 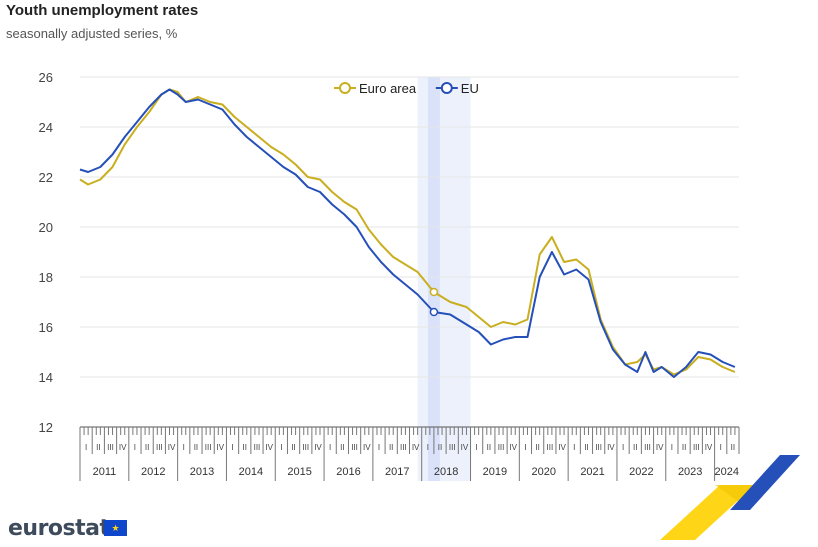 I want to click on x-year-label: 2024, so click(x=727, y=472).